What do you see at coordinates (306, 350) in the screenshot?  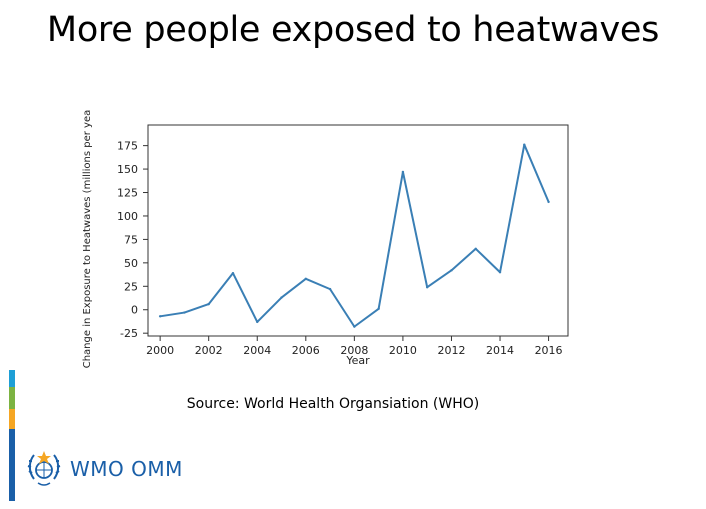 I see `x-tick-label: 2006` at bounding box center [306, 350].